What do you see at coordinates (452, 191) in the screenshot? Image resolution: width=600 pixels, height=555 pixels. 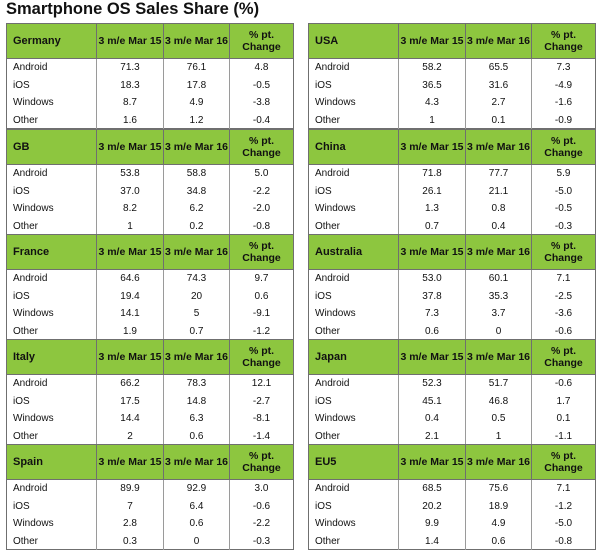 I see `table-row: iOS 26.1 21.1 -5.0` at bounding box center [452, 191].